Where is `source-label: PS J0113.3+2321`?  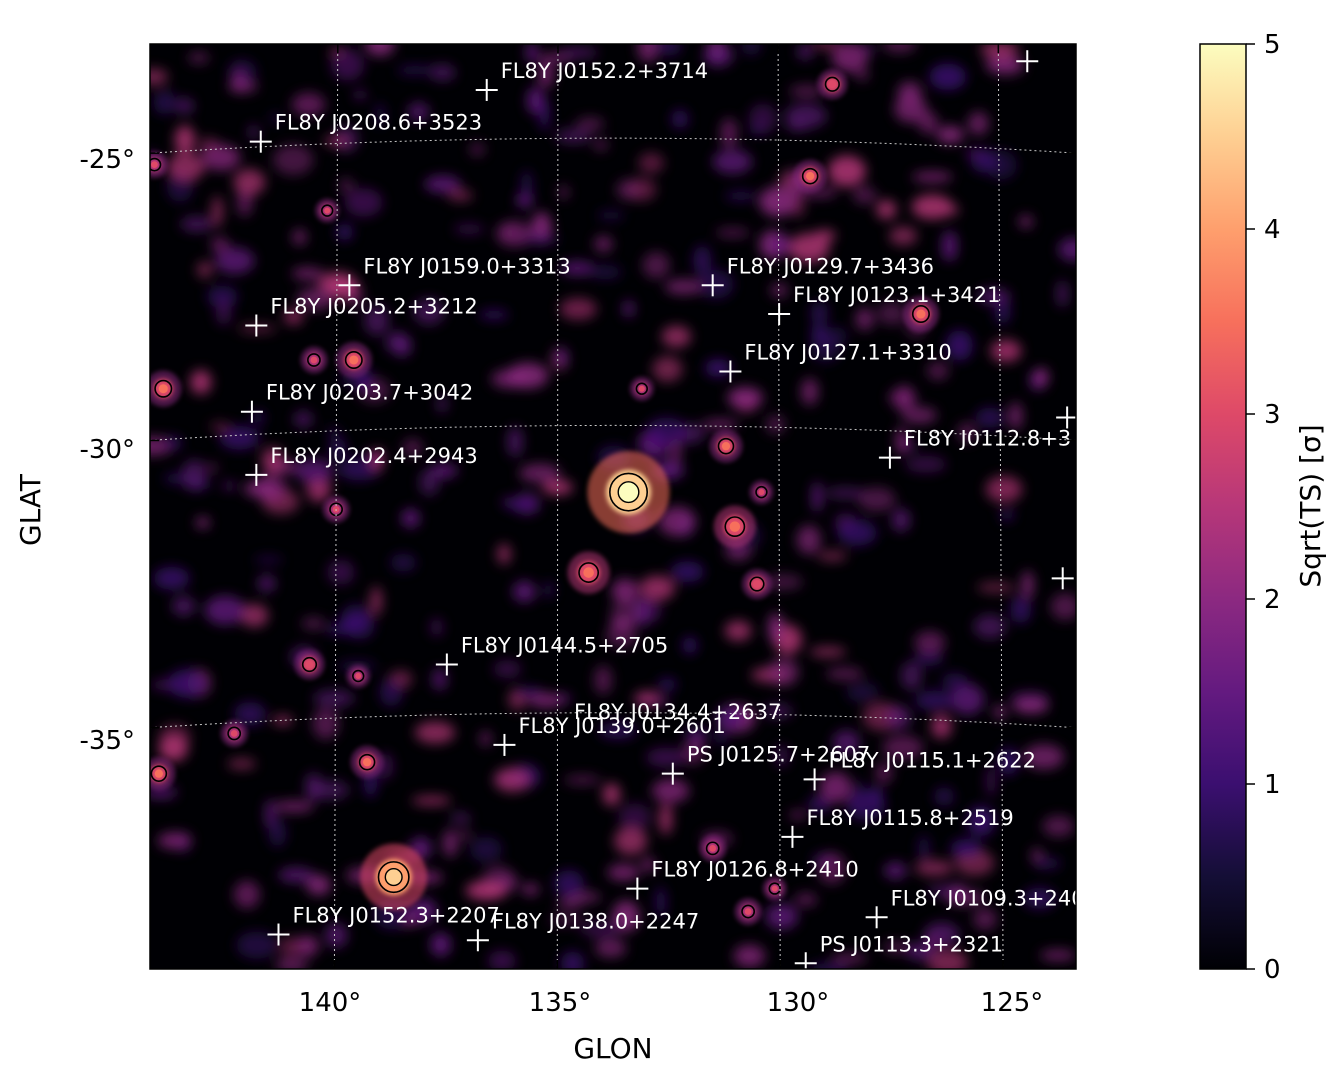
source-label: PS J0113.3+2321 is located at coordinates (911, 944).